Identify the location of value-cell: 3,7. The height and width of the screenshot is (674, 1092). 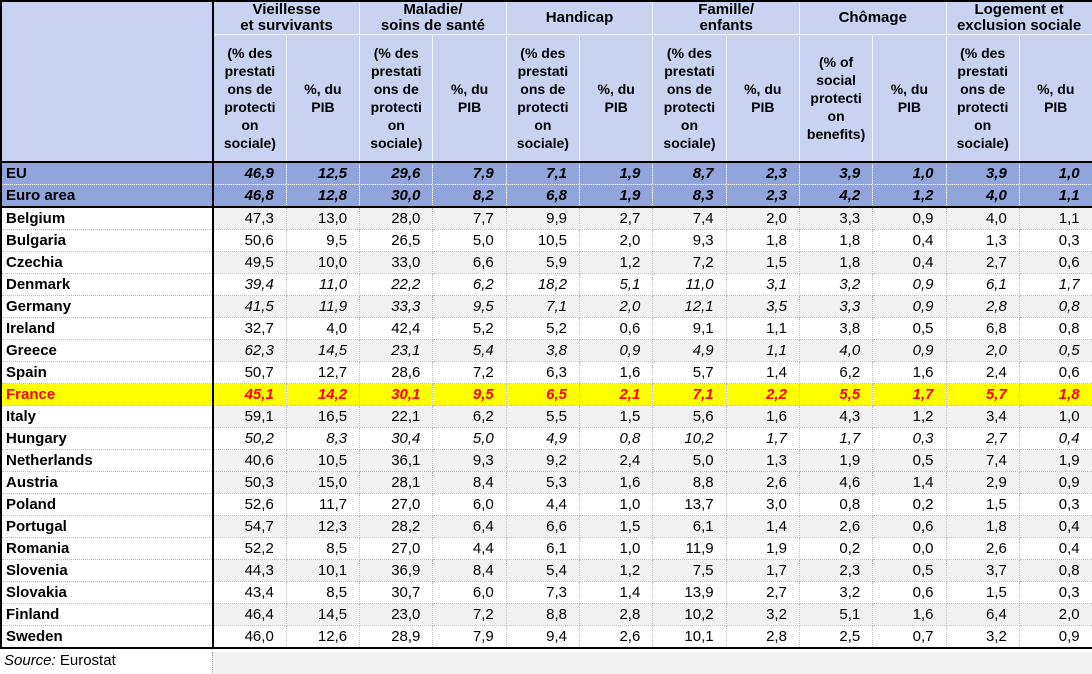
(982, 570).